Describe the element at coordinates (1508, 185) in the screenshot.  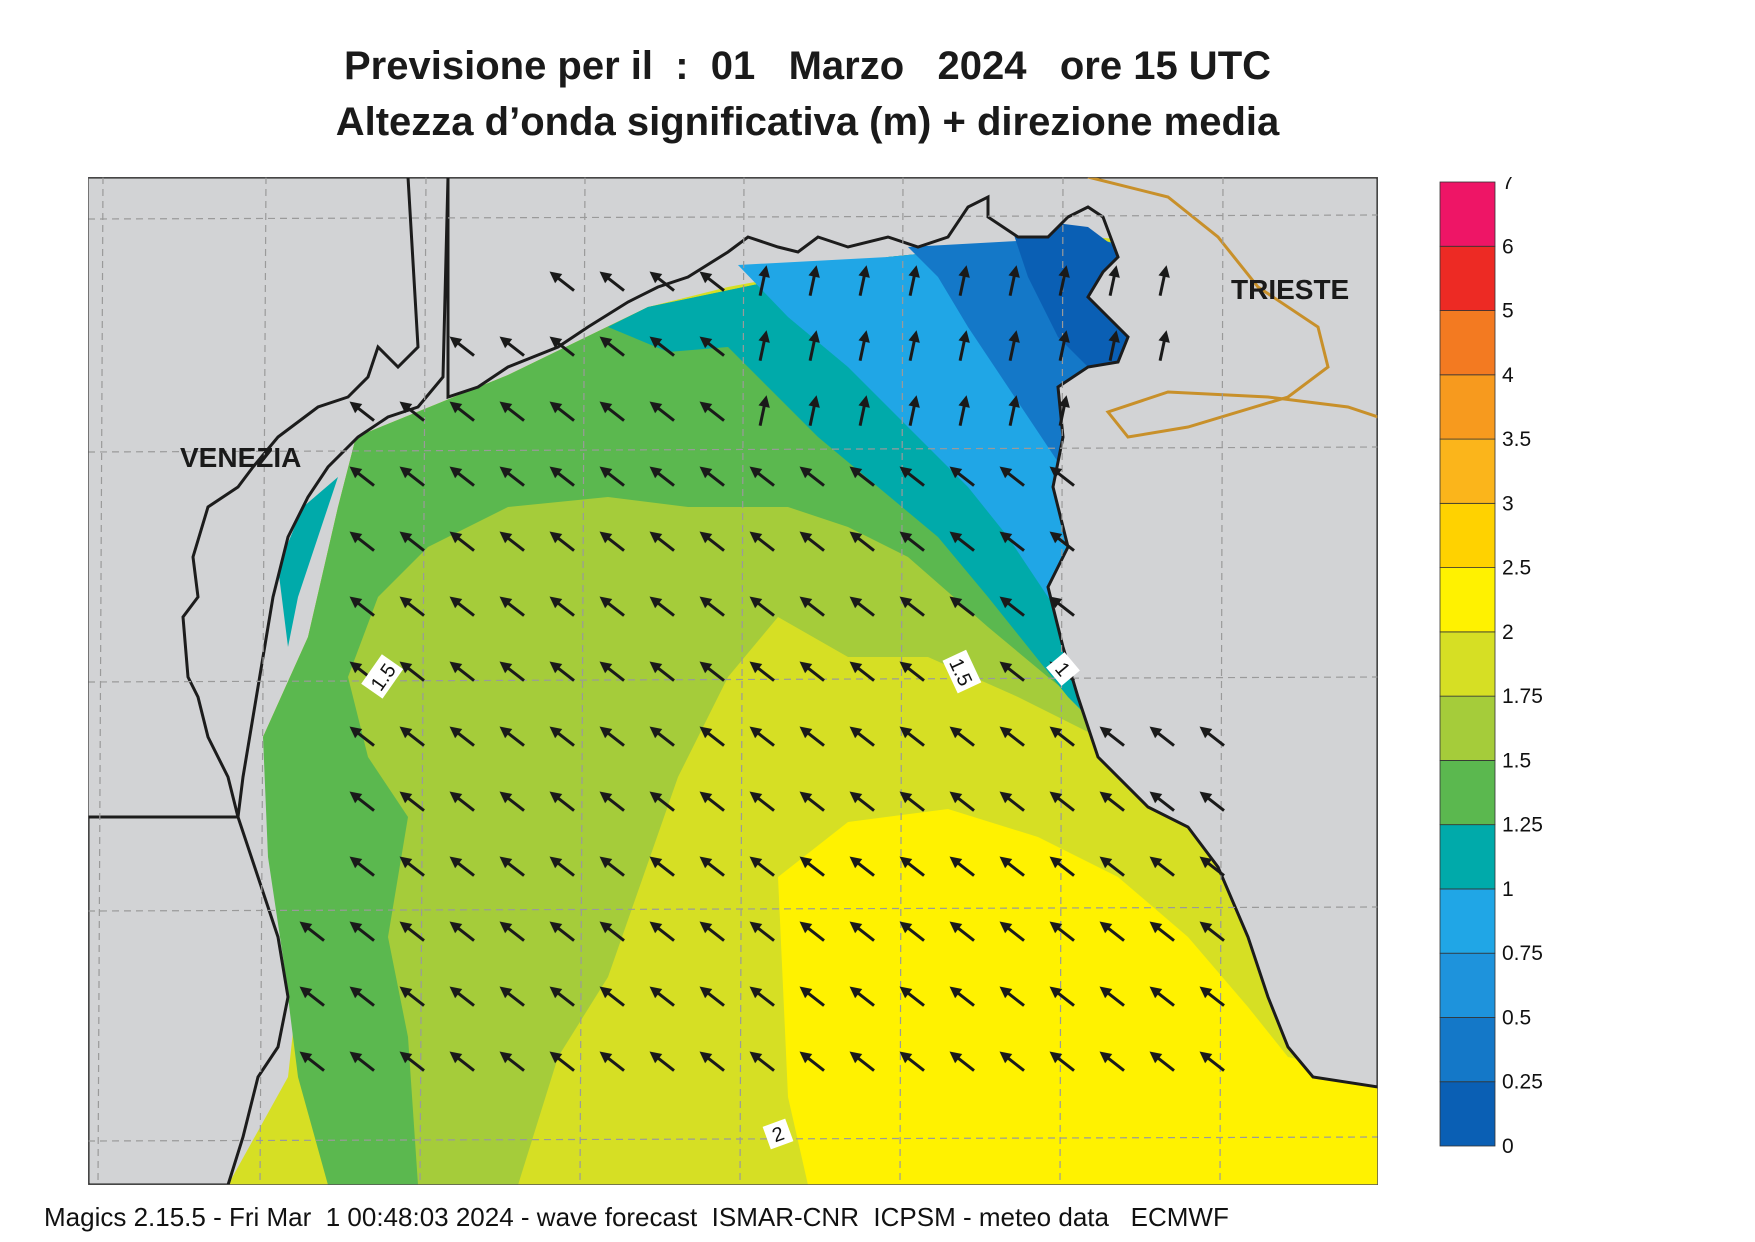
I see `legend-tick-label: 7` at that location.